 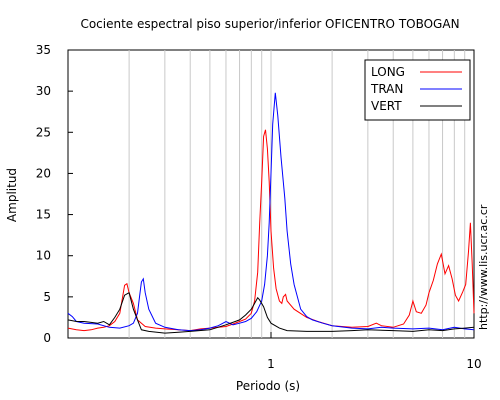 What do you see at coordinates (12, 195) in the screenshot?
I see `y-axis-label: Amplitud` at bounding box center [12, 195].